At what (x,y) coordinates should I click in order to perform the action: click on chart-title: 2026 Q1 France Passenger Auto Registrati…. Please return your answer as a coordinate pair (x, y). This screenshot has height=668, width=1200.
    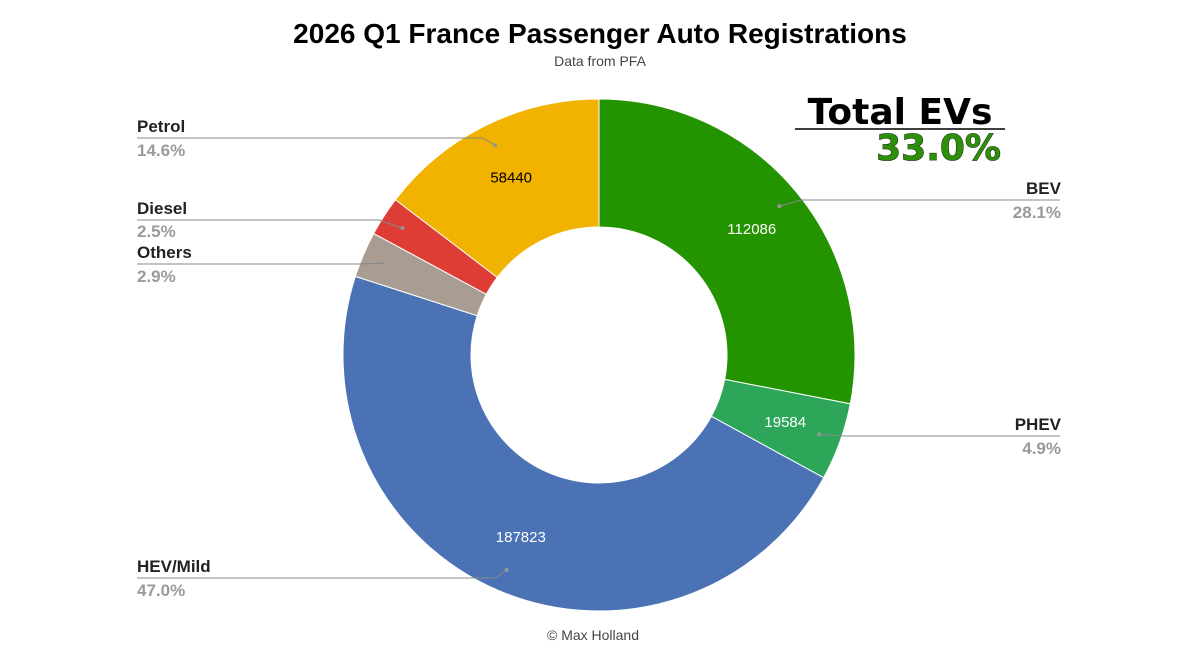
    Looking at the image, I should click on (600, 33).